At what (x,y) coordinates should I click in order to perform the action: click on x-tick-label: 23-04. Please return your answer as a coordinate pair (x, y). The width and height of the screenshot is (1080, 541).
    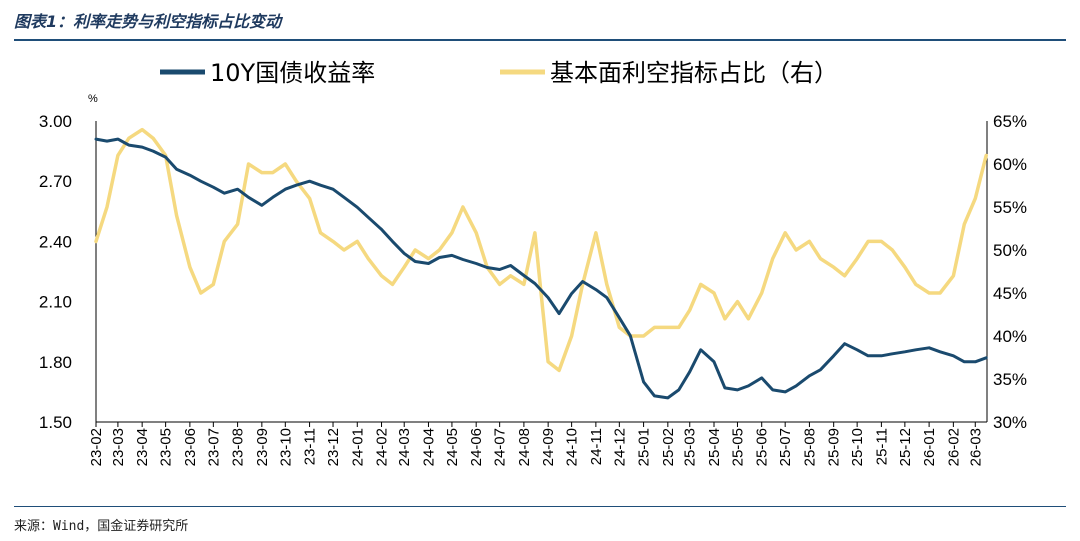
    Looking at the image, I should click on (142, 447).